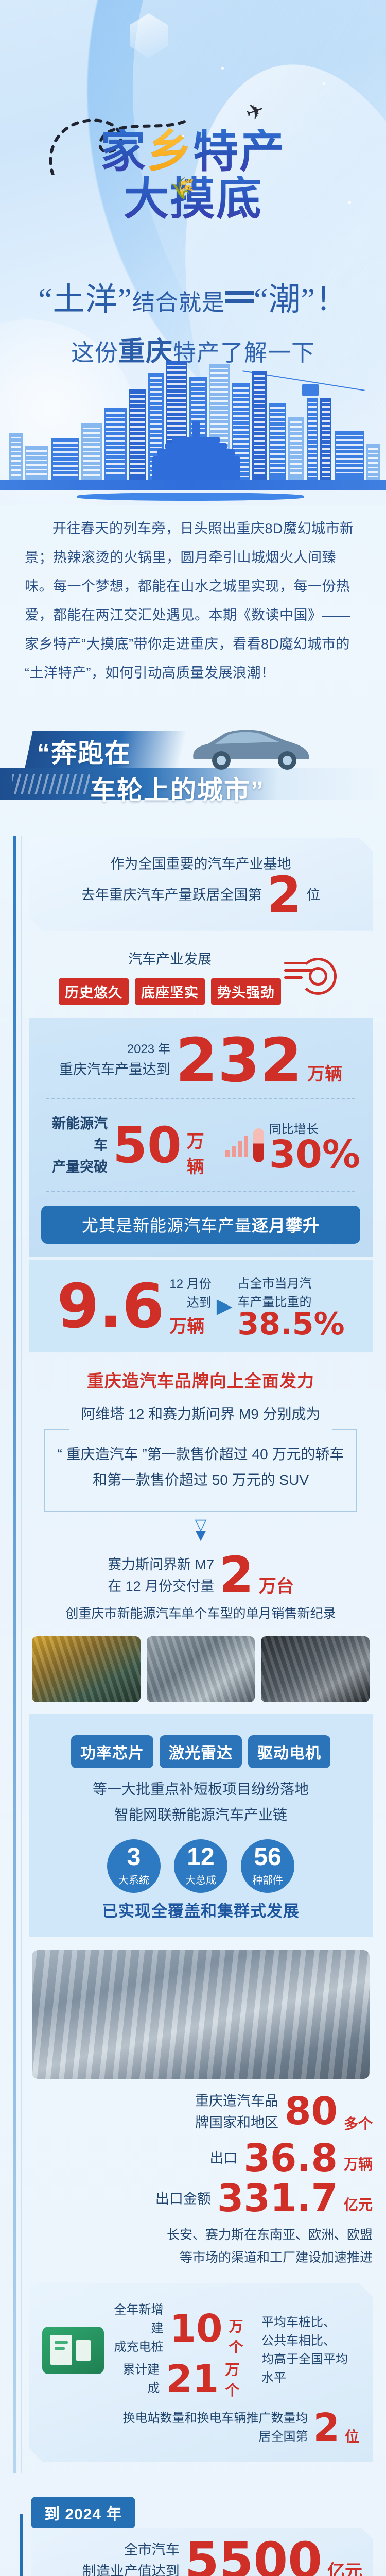 This screenshot has height=2576, width=386. I want to click on charging-total-label-2: 成充电桩, so click(139, 2347).